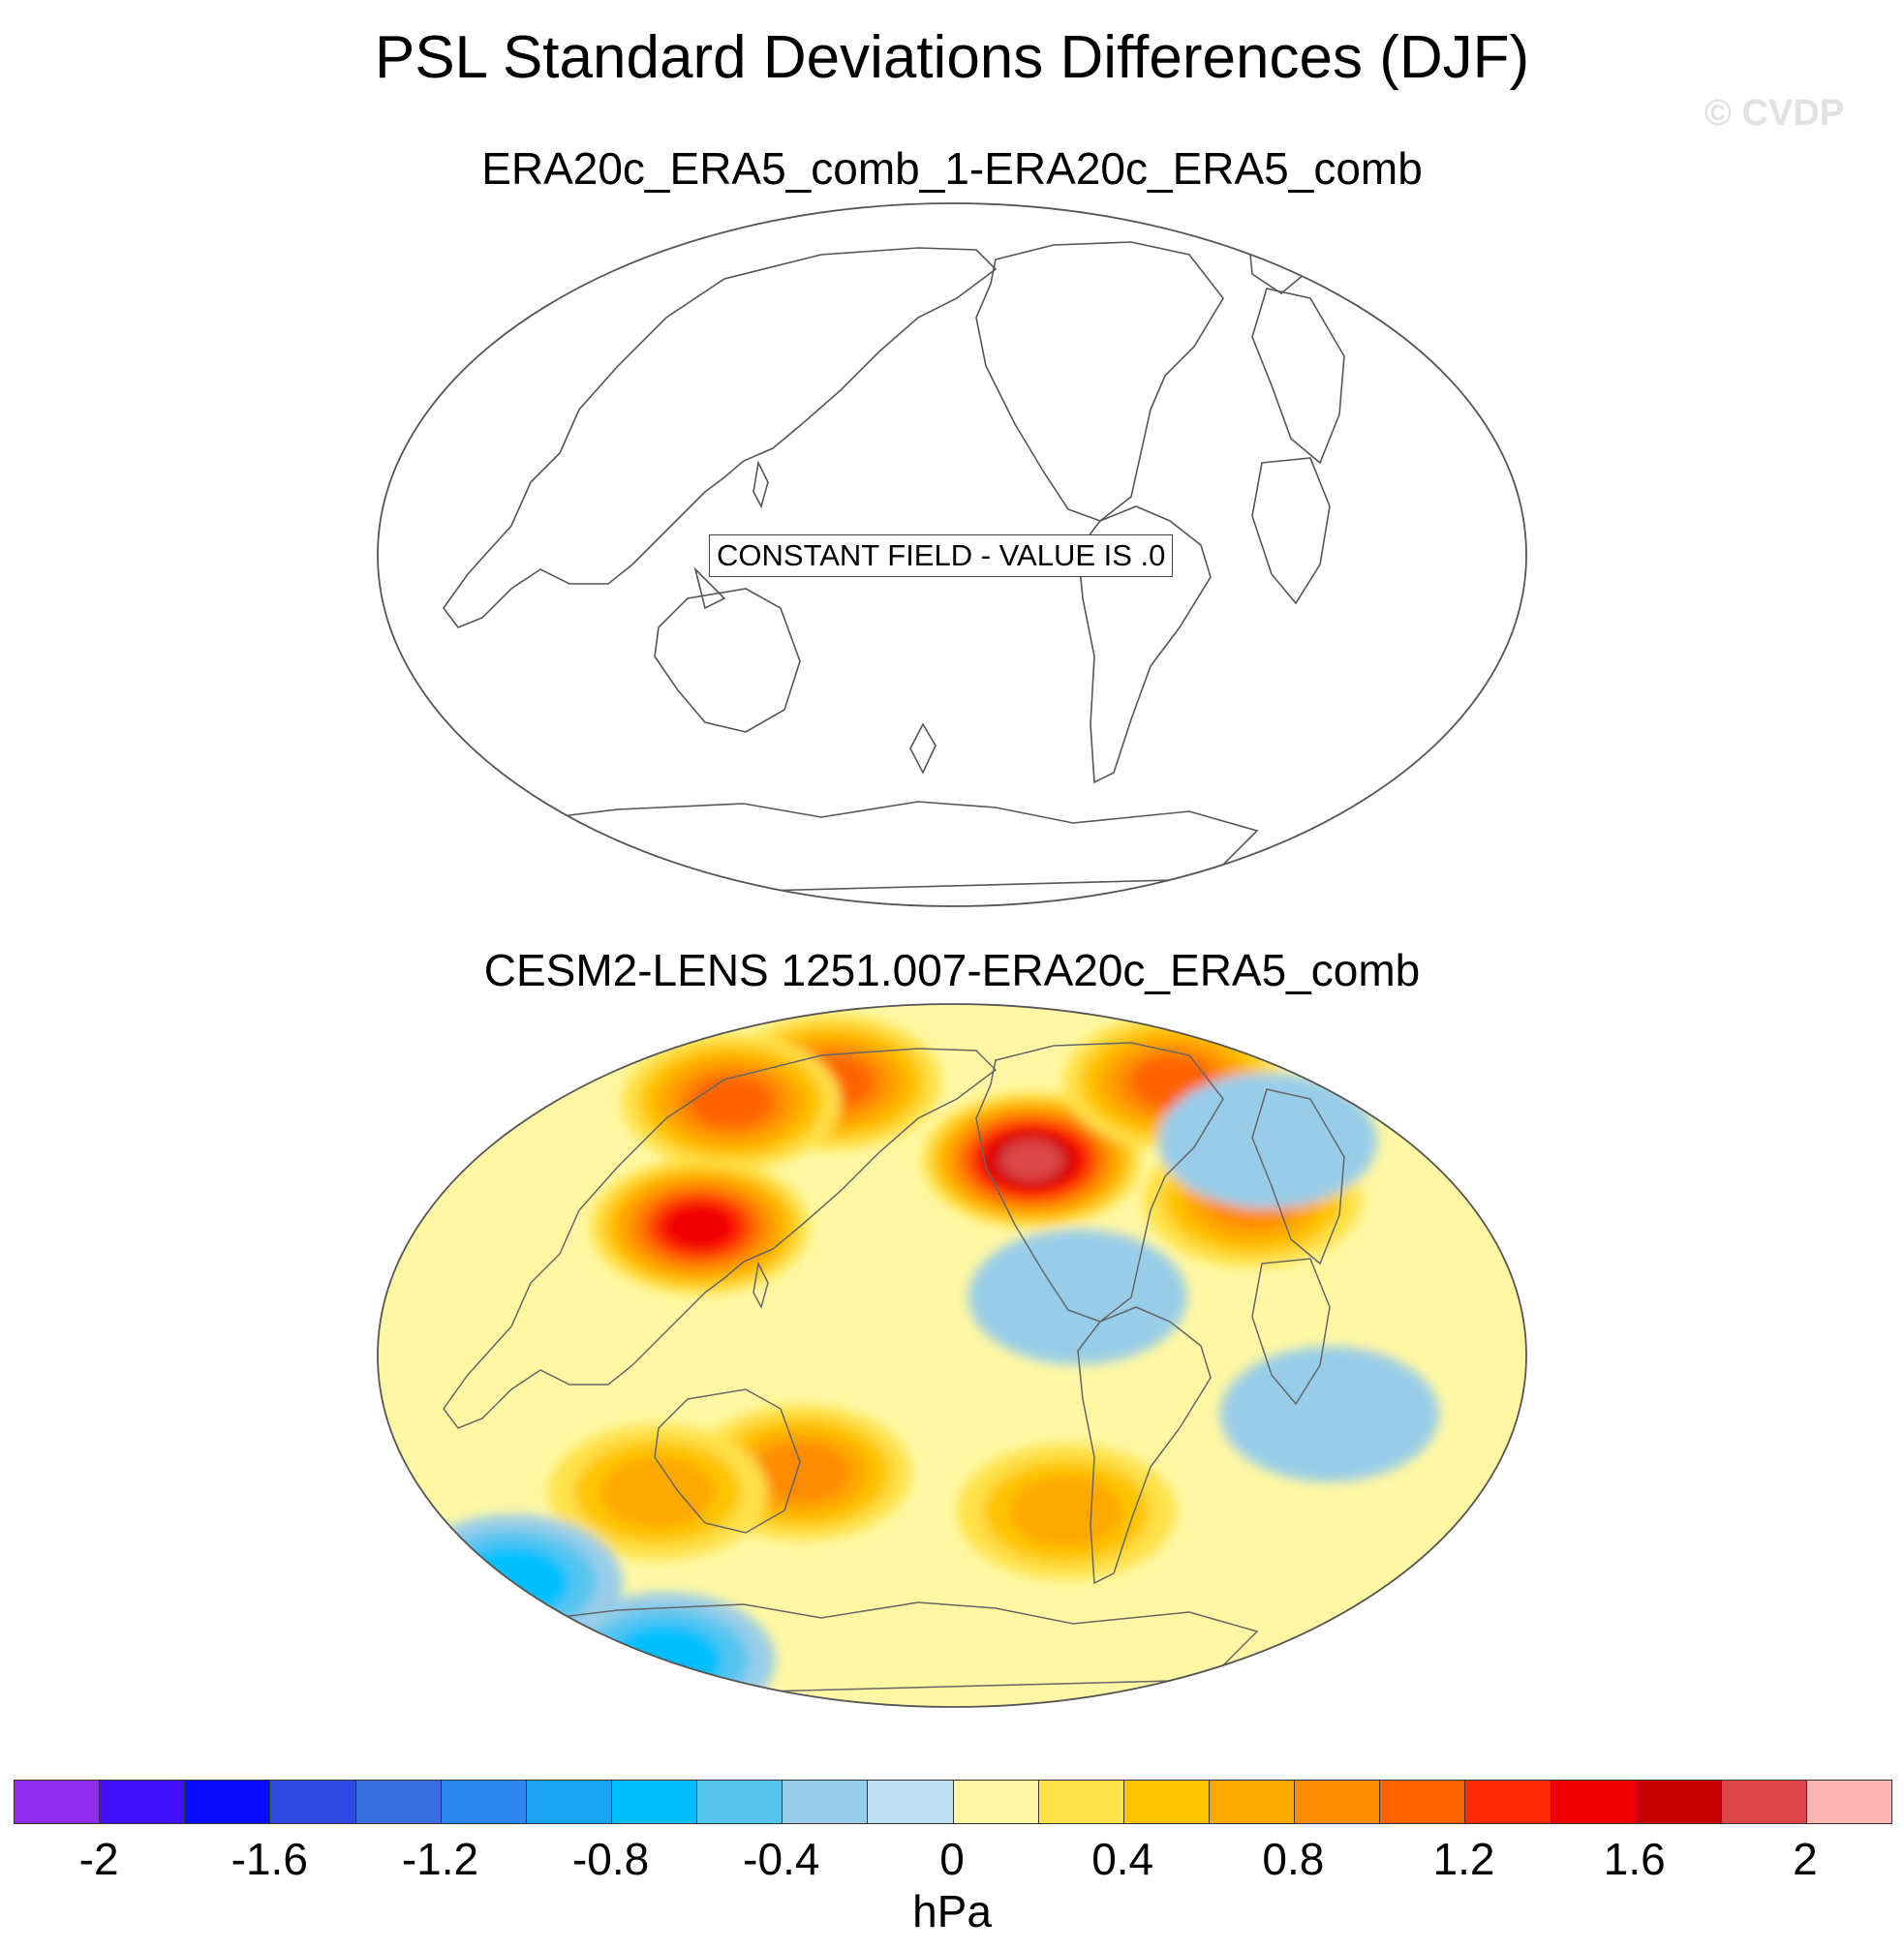 The height and width of the screenshot is (1950, 1904). Describe the element at coordinates (440, 1859) in the screenshot. I see `colorbar-tick-label: -1.2` at that location.